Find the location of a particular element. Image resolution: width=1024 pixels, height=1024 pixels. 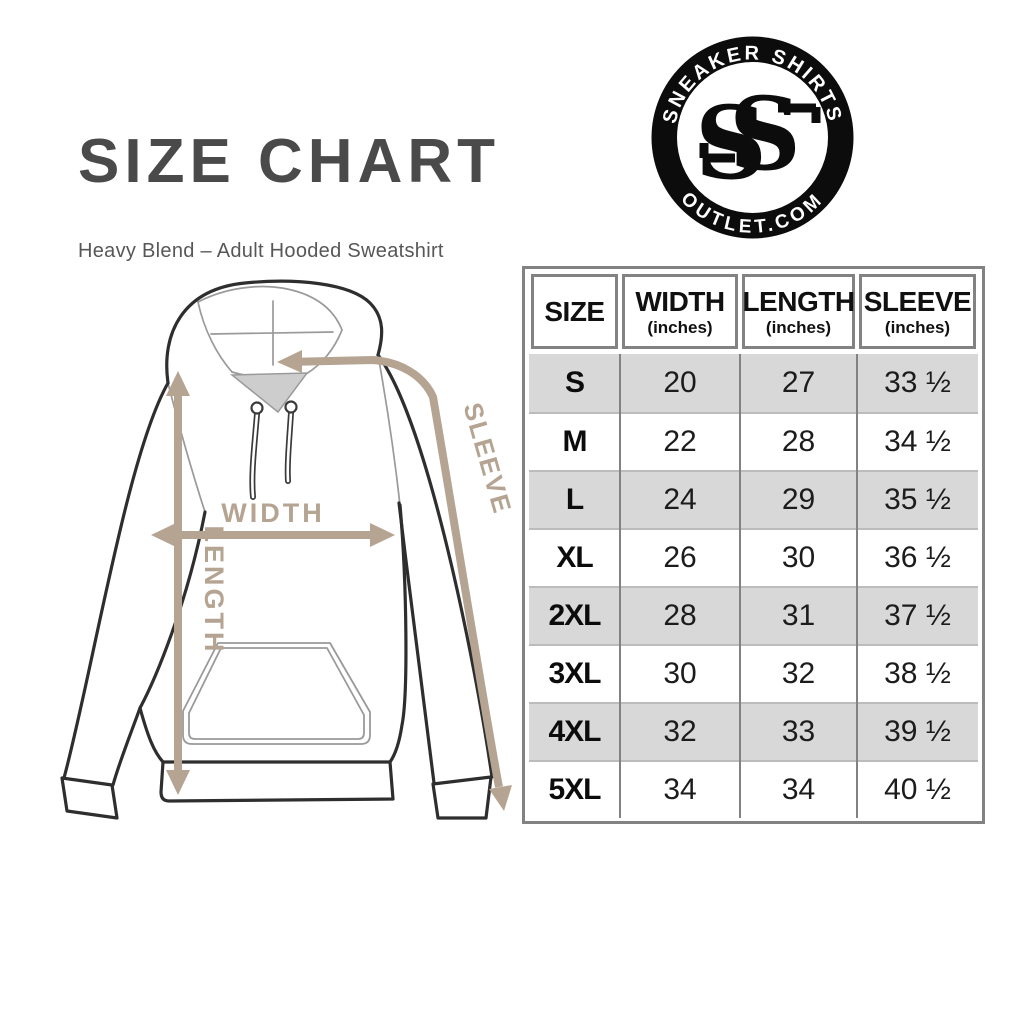

table-row-l: L 24 29 35 ½ is located at coordinates (753, 499).